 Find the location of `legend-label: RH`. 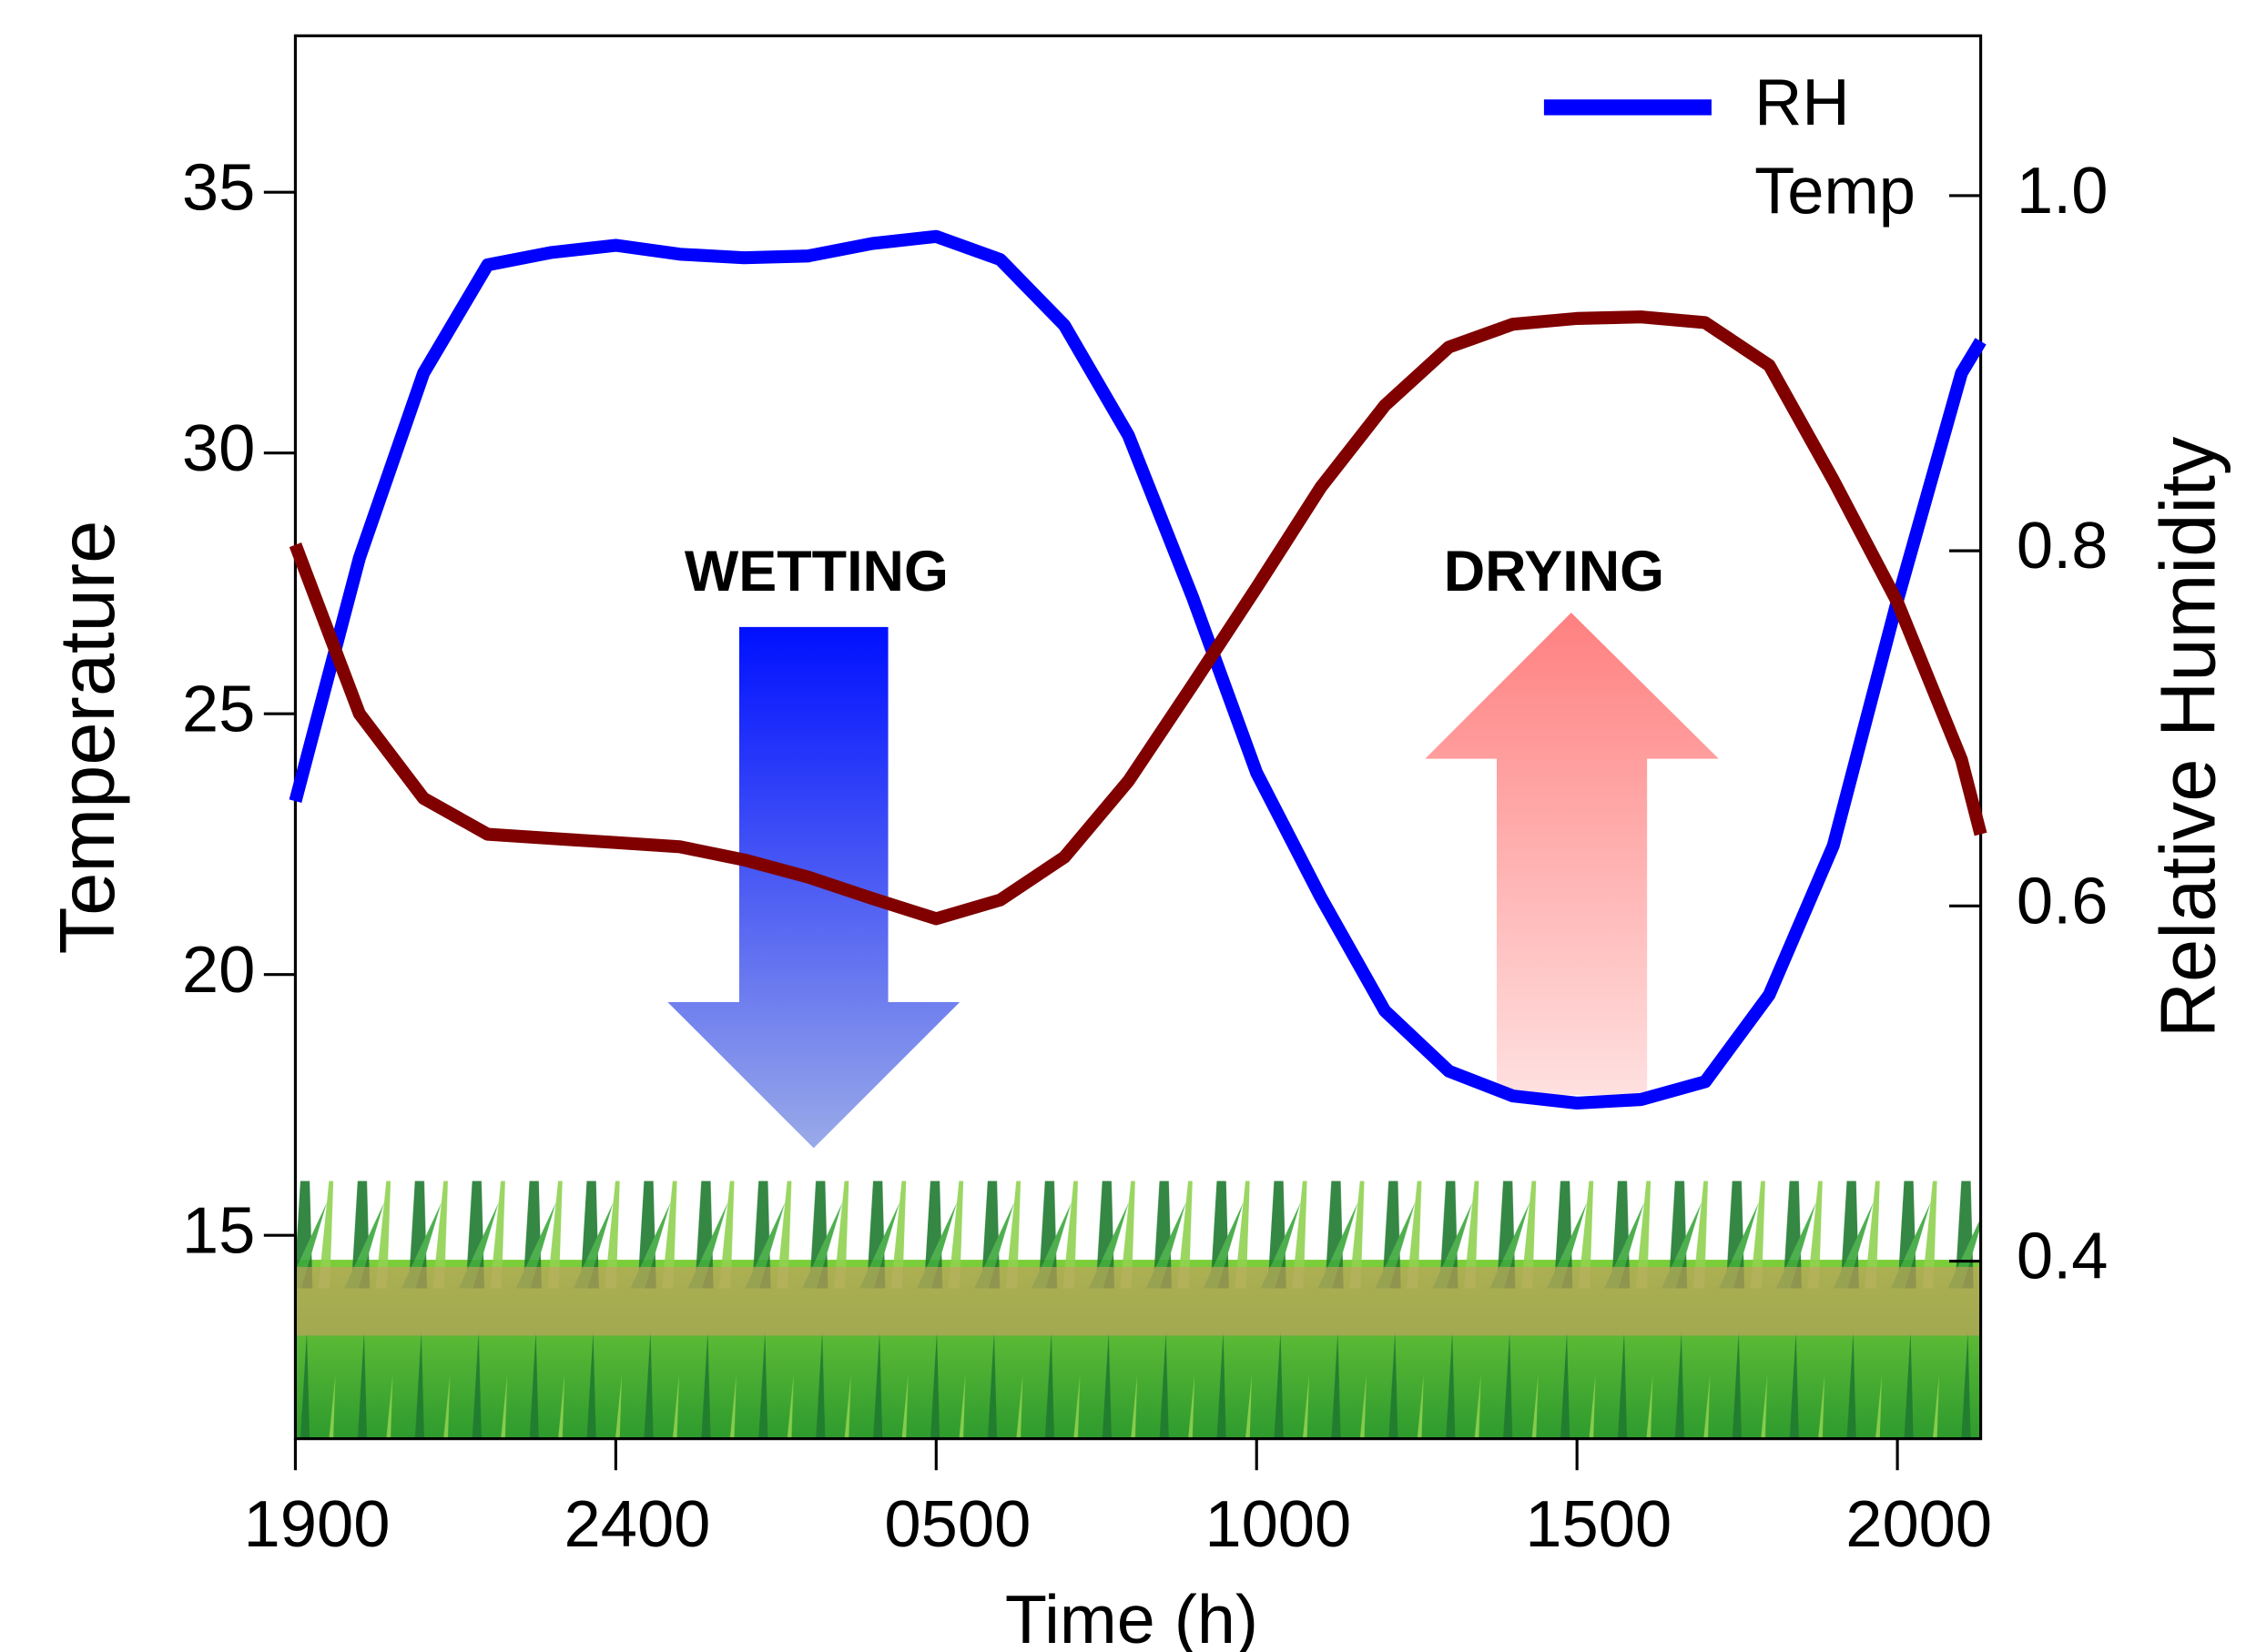

legend-label: RH is located at coordinates (1802, 103).